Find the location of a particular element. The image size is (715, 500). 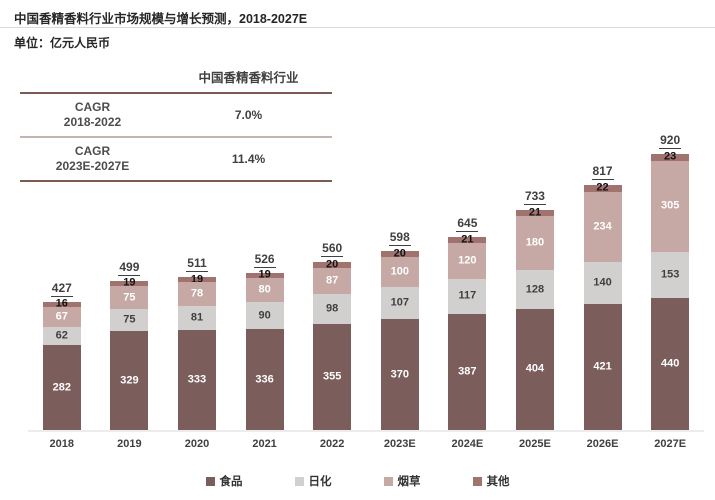

segment-value-label: 128 is located at coordinates (535, 289).